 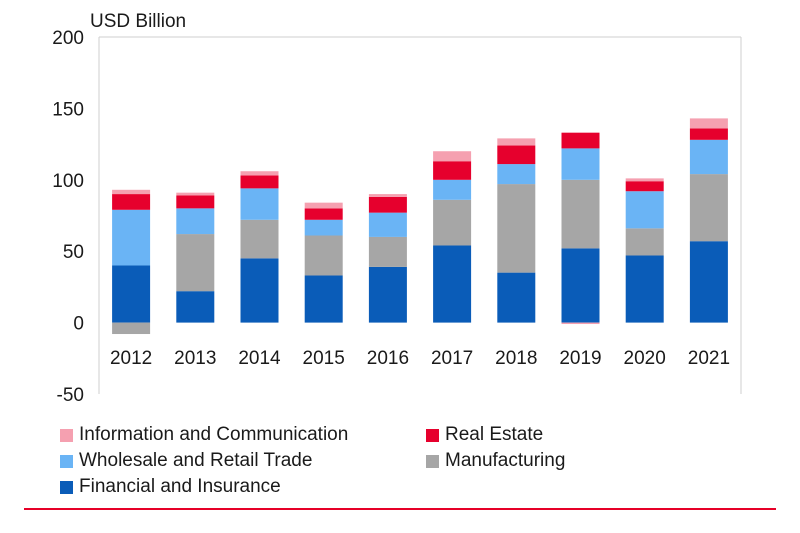 I want to click on y-tick-label: 50, so click(x=73, y=252).